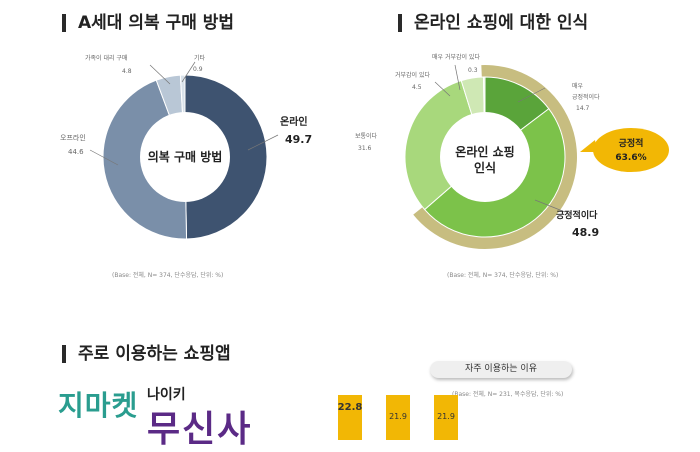 The image size is (700, 452). I want to click on slice-label-family: 가족이 대리 구매, so click(106, 58).